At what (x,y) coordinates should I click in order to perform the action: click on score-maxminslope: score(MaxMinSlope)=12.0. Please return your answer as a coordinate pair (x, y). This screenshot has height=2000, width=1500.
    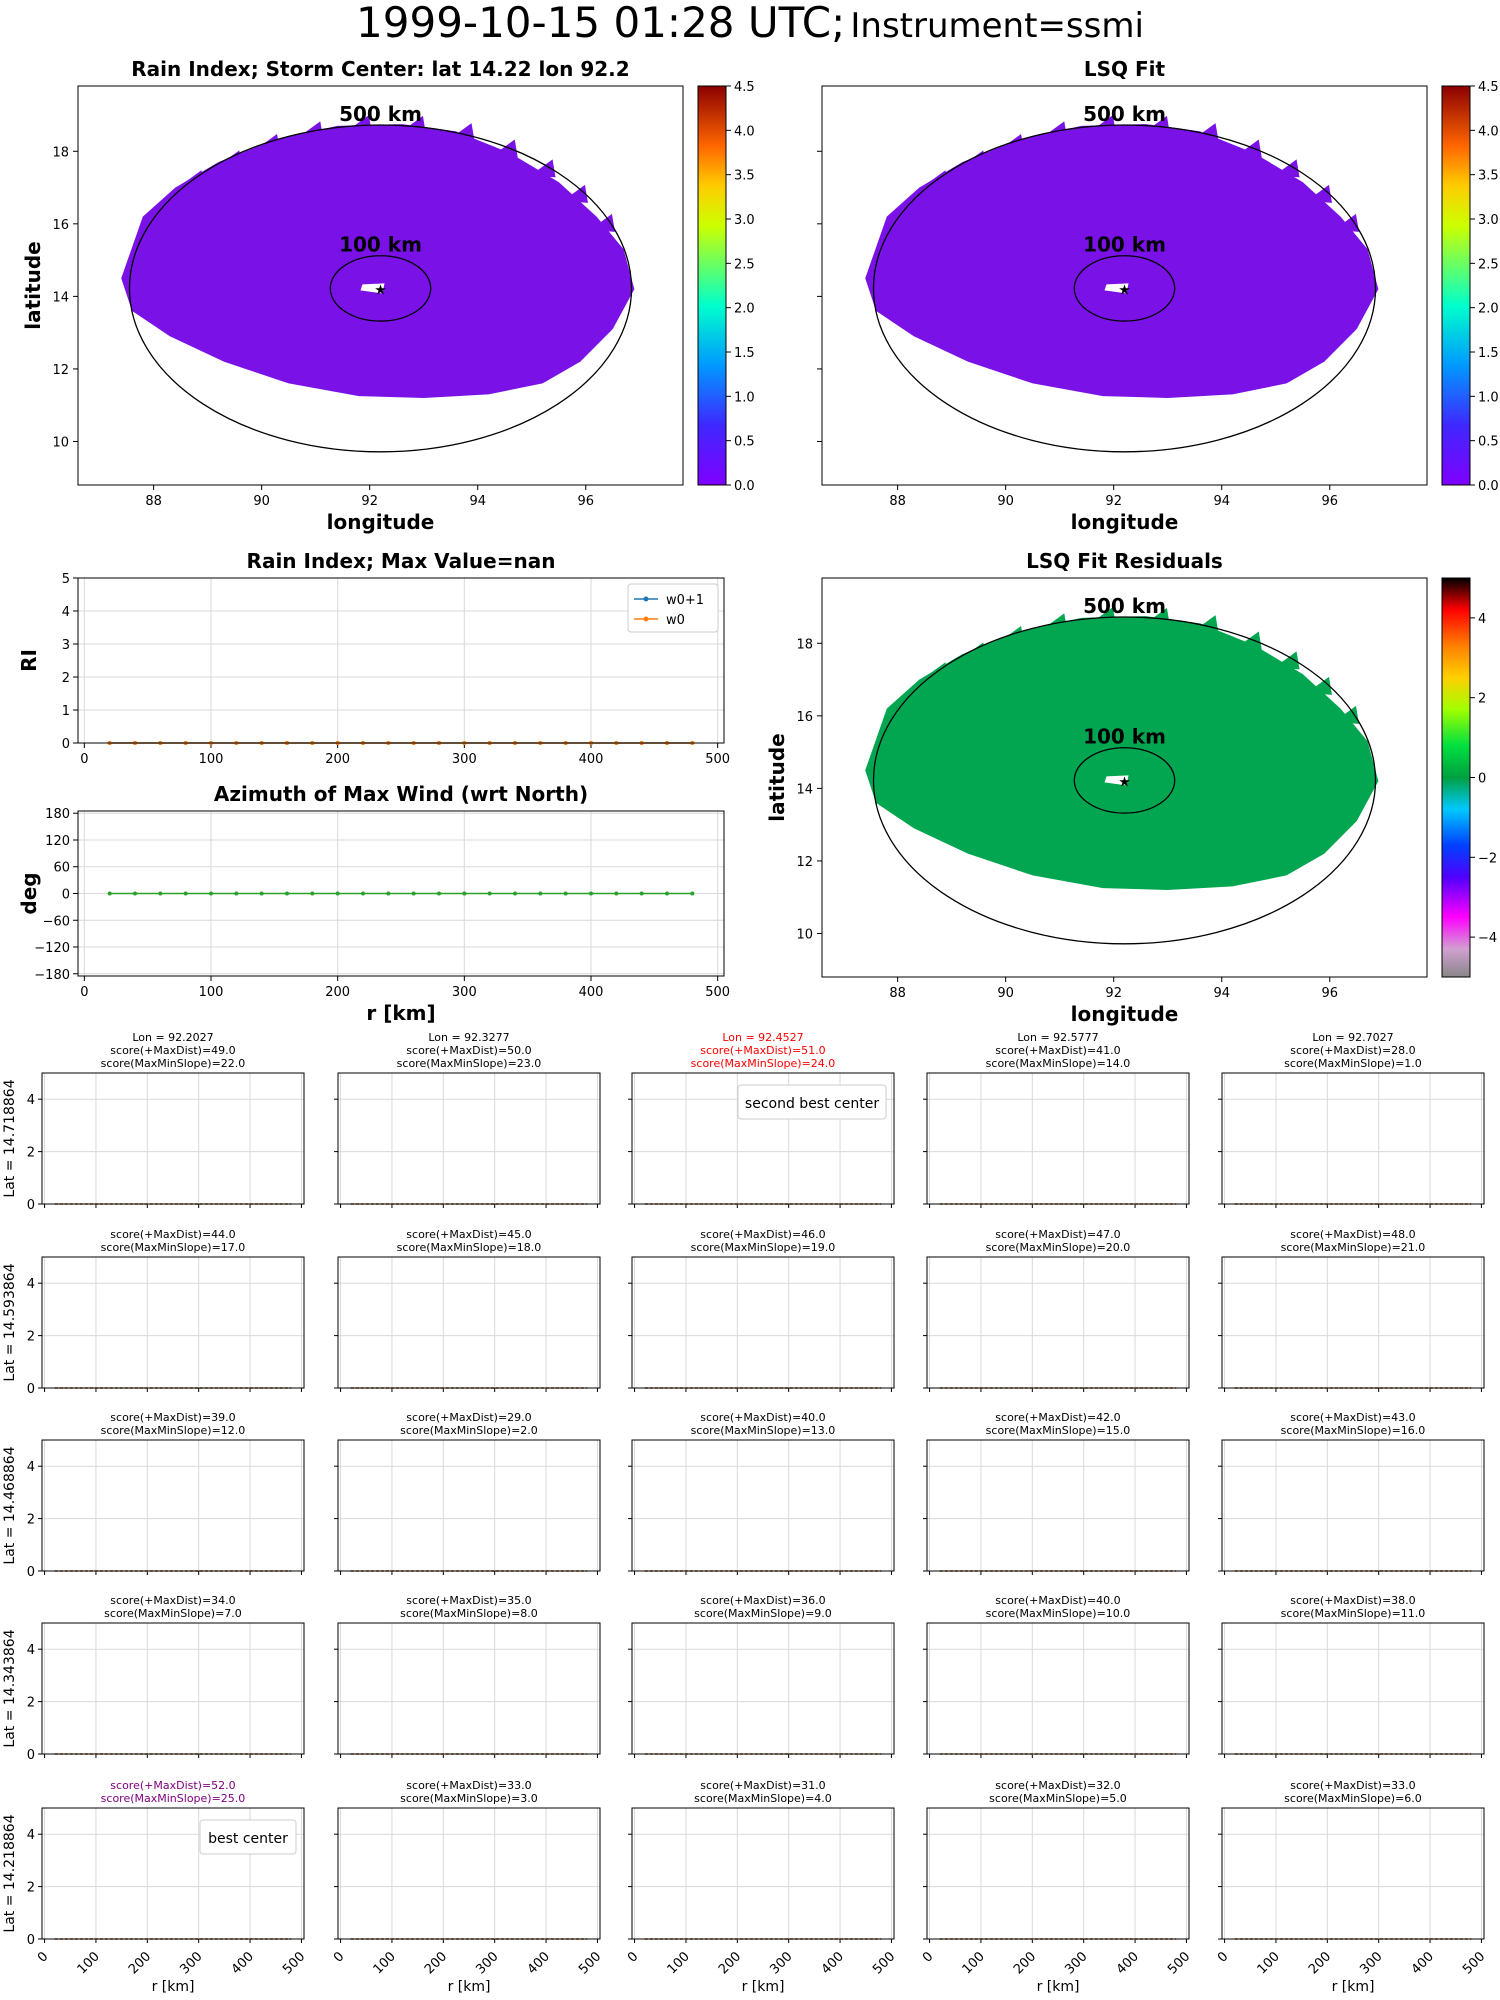
    Looking at the image, I should click on (173, 1430).